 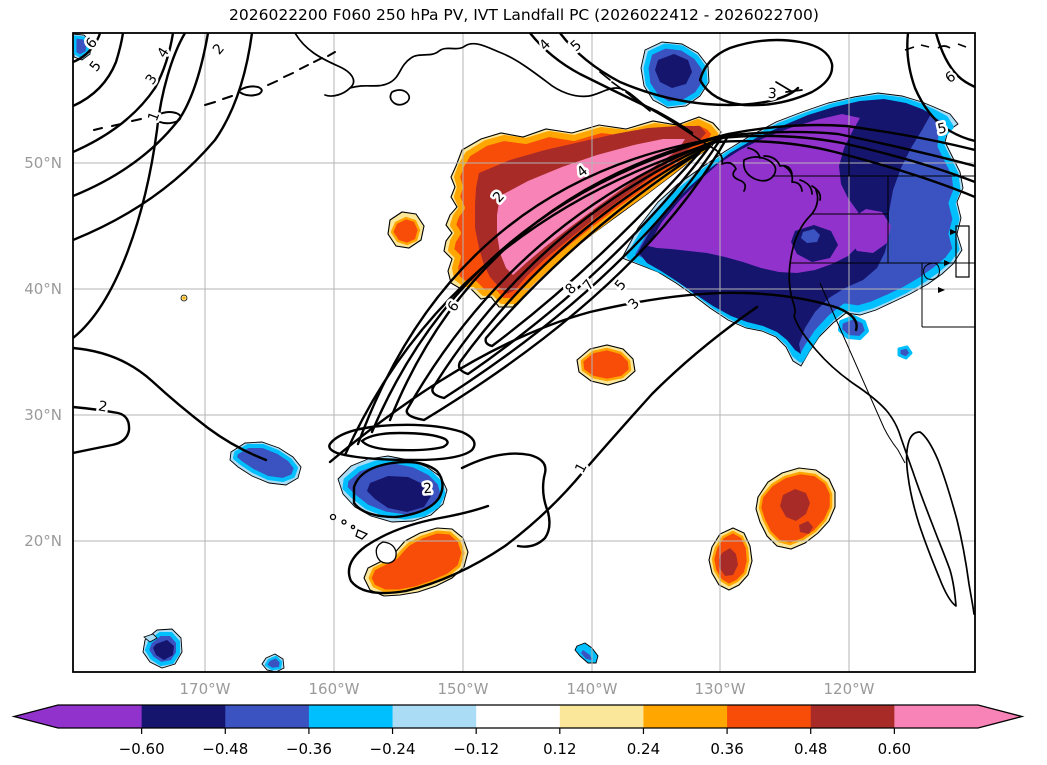 I want to click on lat-tick-label: 40°N, so click(x=43, y=289).